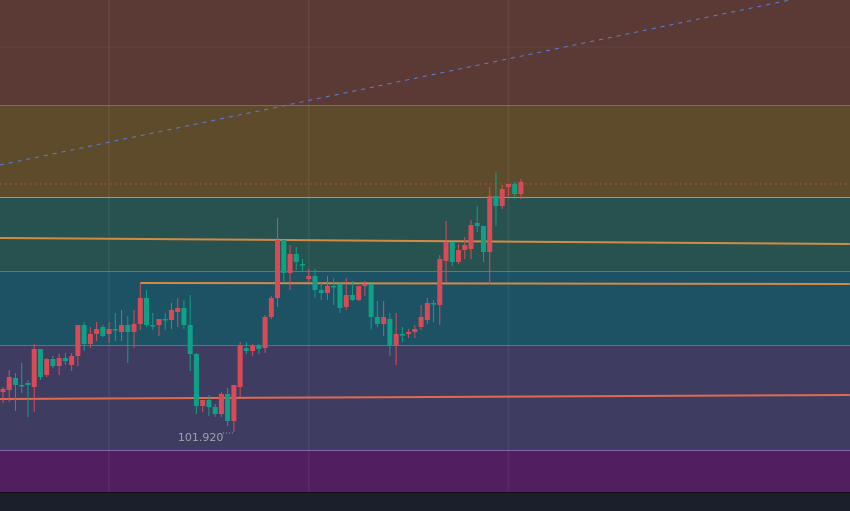 This screenshot has height=511, width=850. I want to click on low-price-annotation: 101.920, so click(206, 437).